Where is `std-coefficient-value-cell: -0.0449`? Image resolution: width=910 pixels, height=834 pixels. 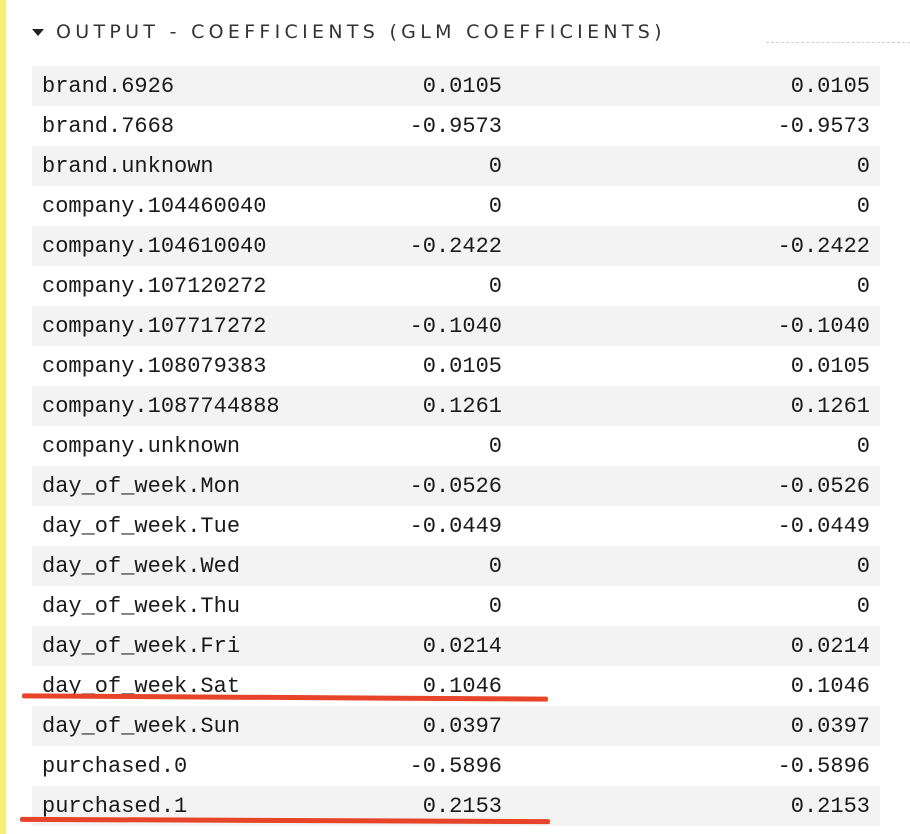
std-coefficient-value-cell: -0.0449 is located at coordinates (823, 526).